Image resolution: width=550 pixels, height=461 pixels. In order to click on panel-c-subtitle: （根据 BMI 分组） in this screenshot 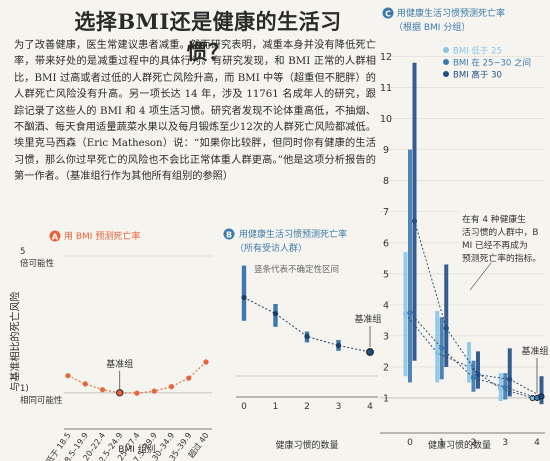, I will do `click(432, 27)`.